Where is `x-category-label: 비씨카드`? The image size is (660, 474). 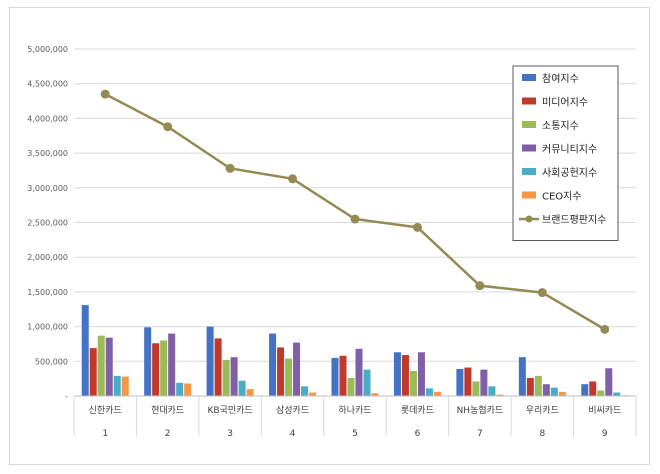 x-category-label: 비씨카드 is located at coordinates (604, 410).